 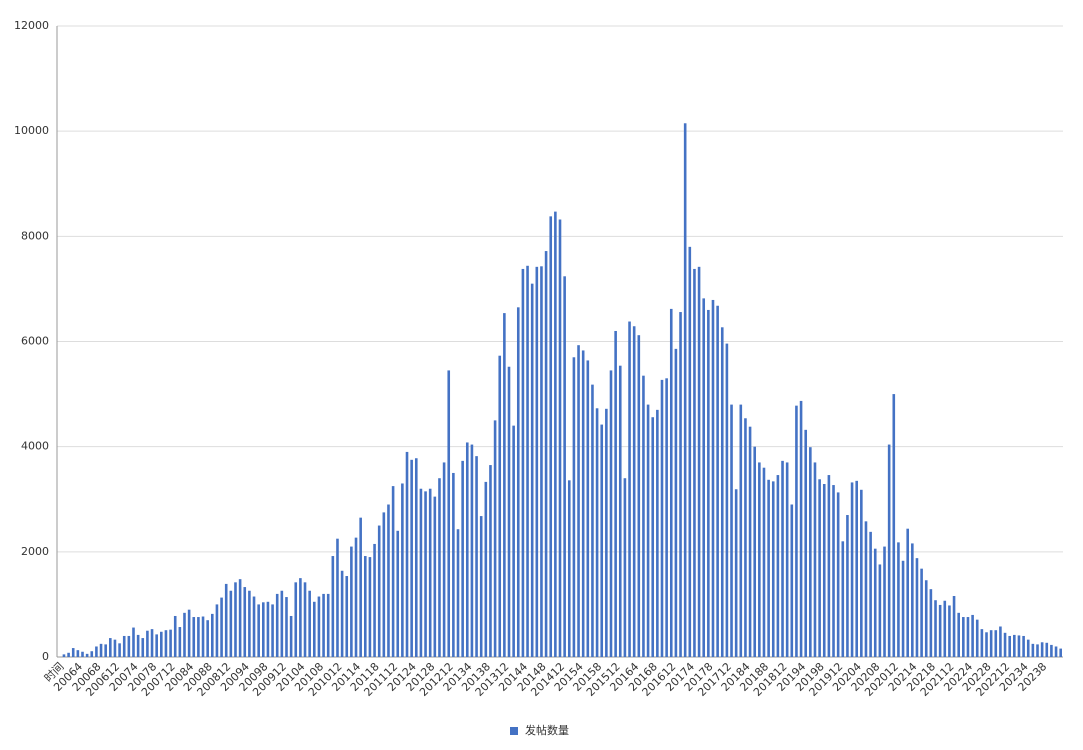 I want to click on y-tick-label: 12000, so click(x=31, y=25).